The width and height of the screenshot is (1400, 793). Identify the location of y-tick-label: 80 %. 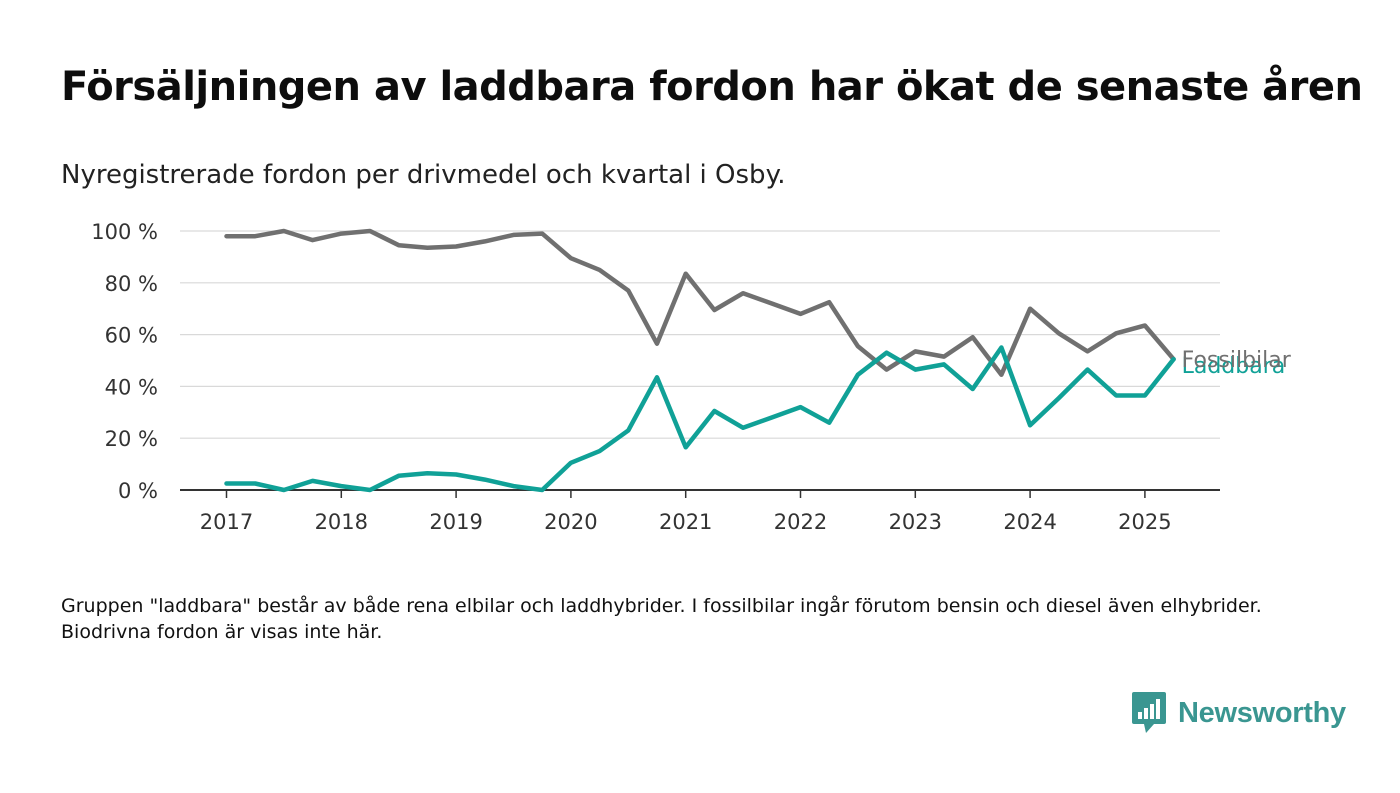
(131, 284).